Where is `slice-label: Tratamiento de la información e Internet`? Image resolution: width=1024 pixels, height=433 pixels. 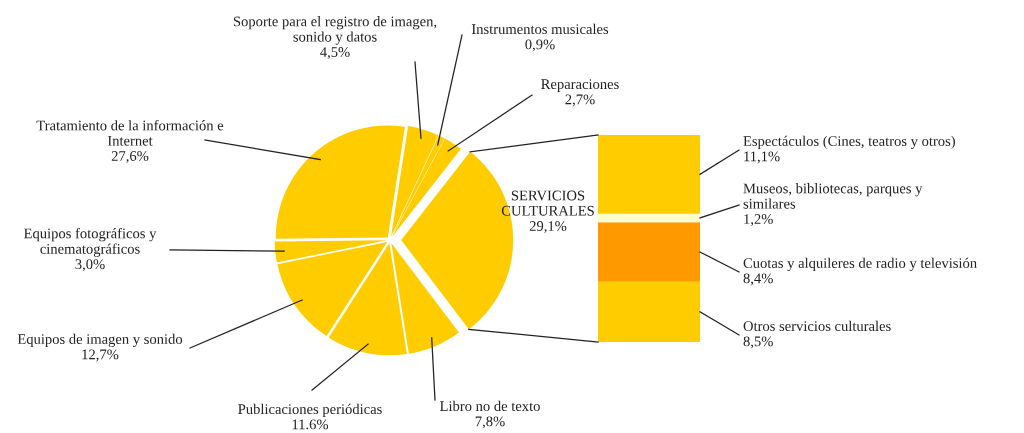
slice-label: Tratamiento de la información e Internet is located at coordinates (130, 132).